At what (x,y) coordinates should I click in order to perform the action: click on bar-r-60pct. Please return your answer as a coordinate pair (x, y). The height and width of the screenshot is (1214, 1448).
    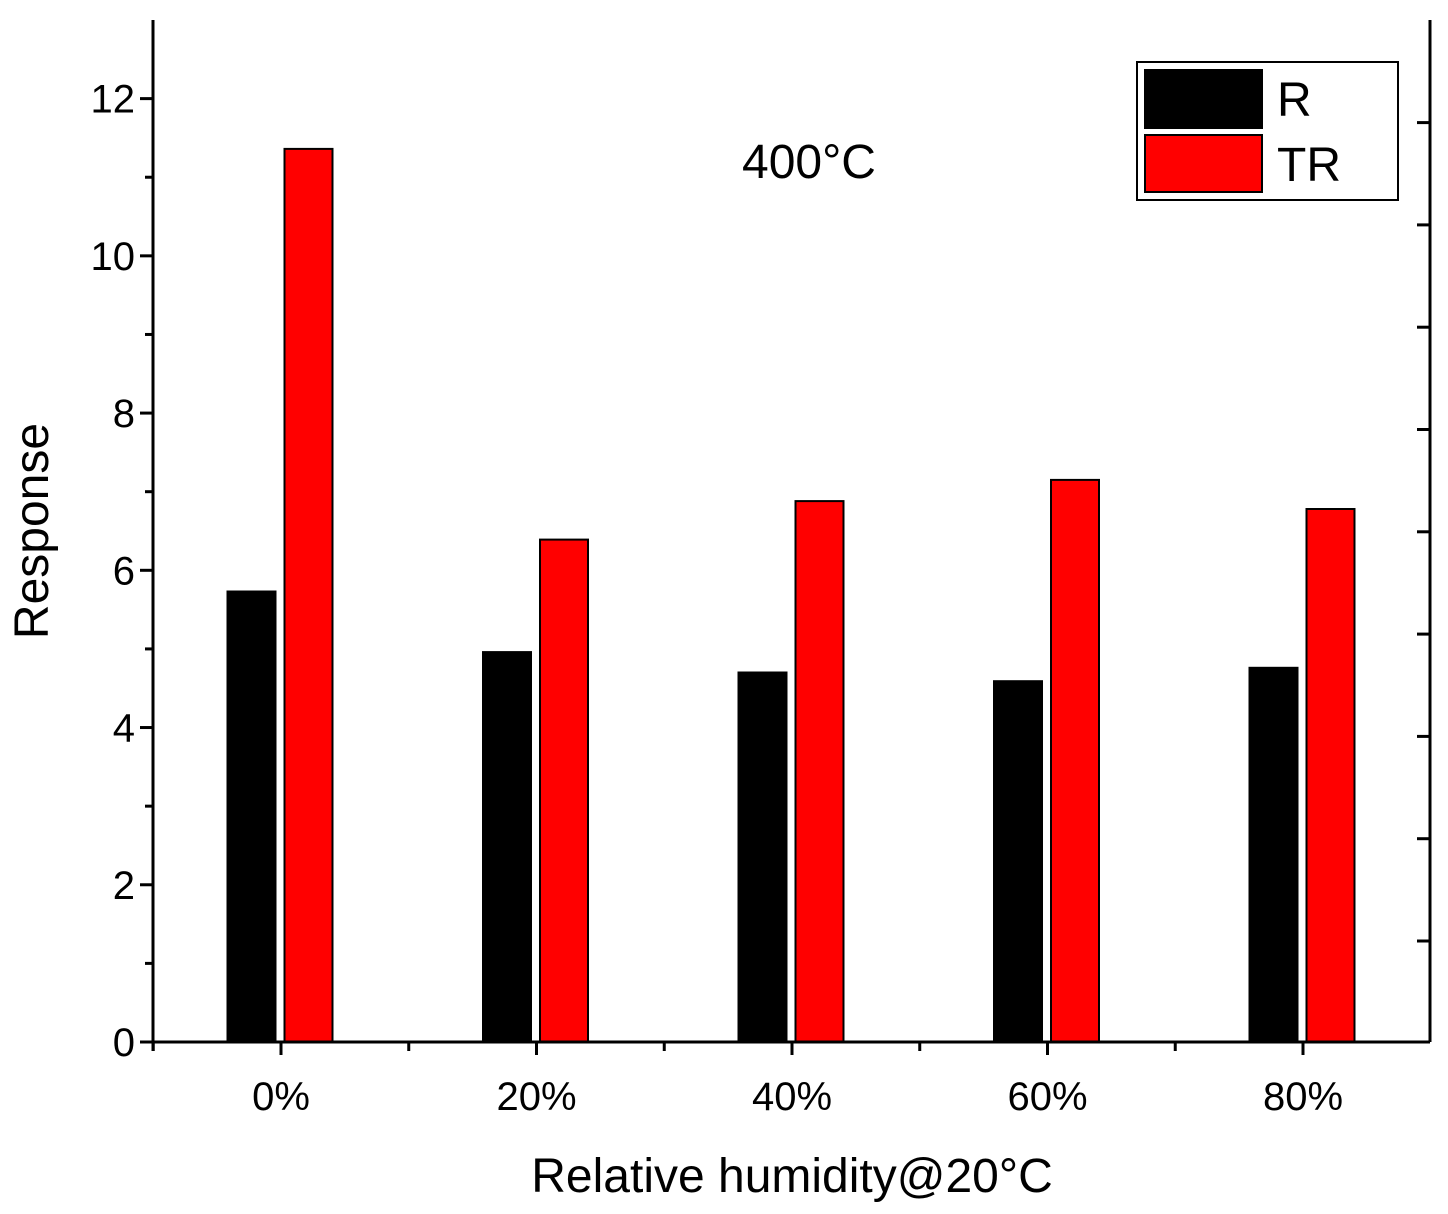
    Looking at the image, I should click on (1018, 861).